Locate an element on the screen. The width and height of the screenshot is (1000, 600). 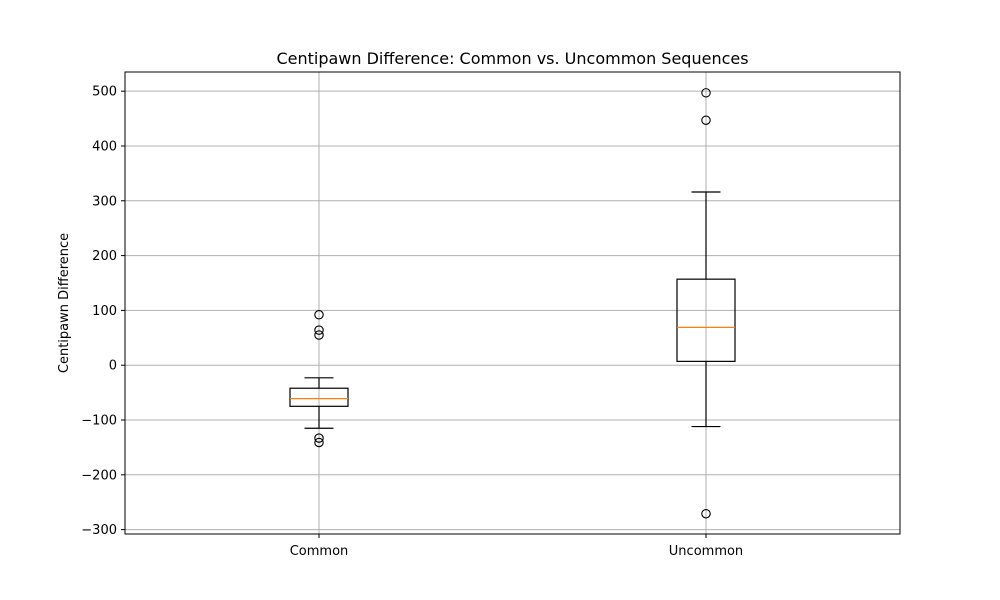
y-tick-label: −300 is located at coordinates (99, 530).